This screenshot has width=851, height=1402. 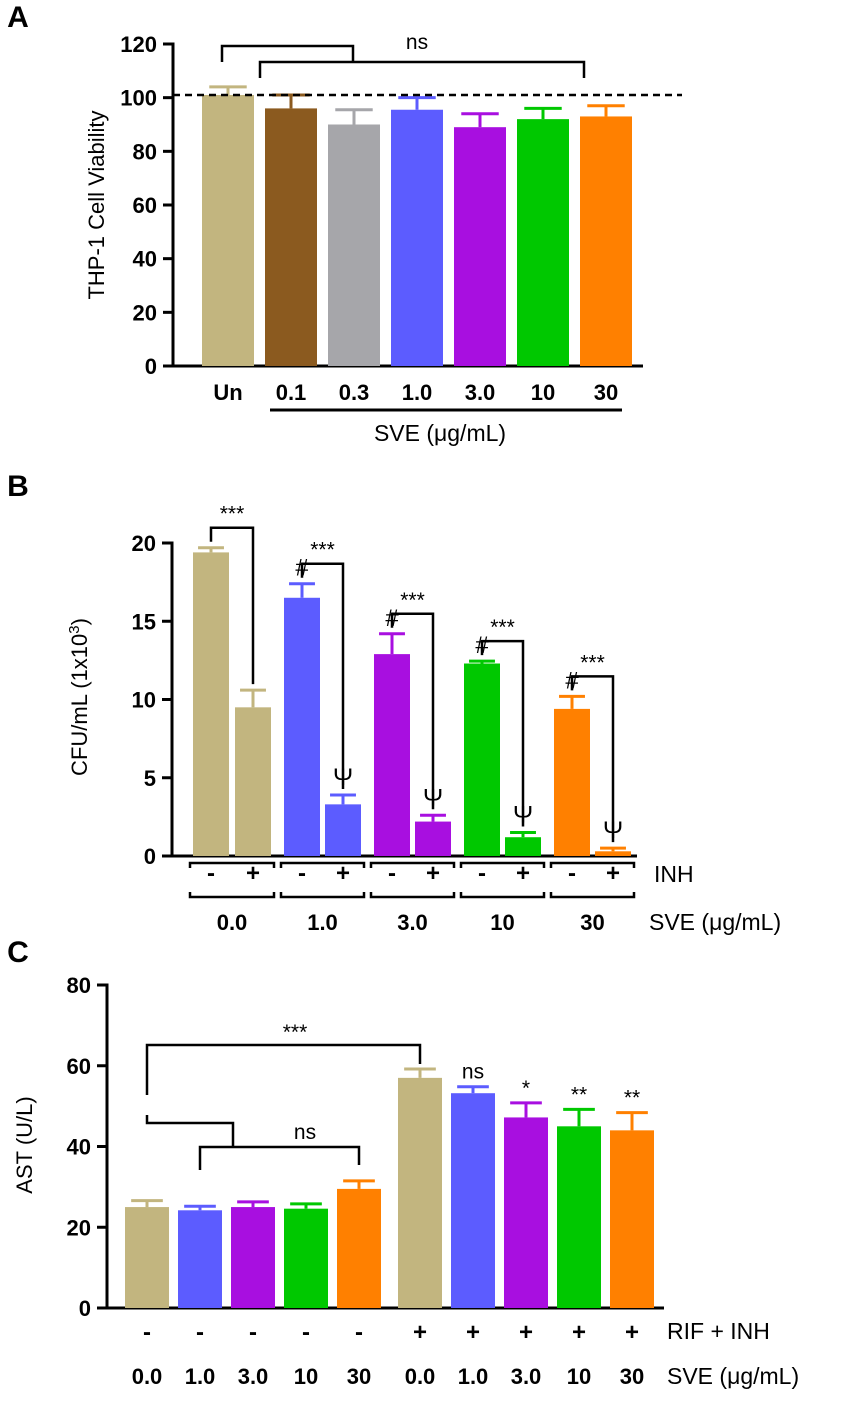 What do you see at coordinates (440, 433) in the screenshot?
I see `panel-a-group-label: SVE (μg/mL)` at bounding box center [440, 433].